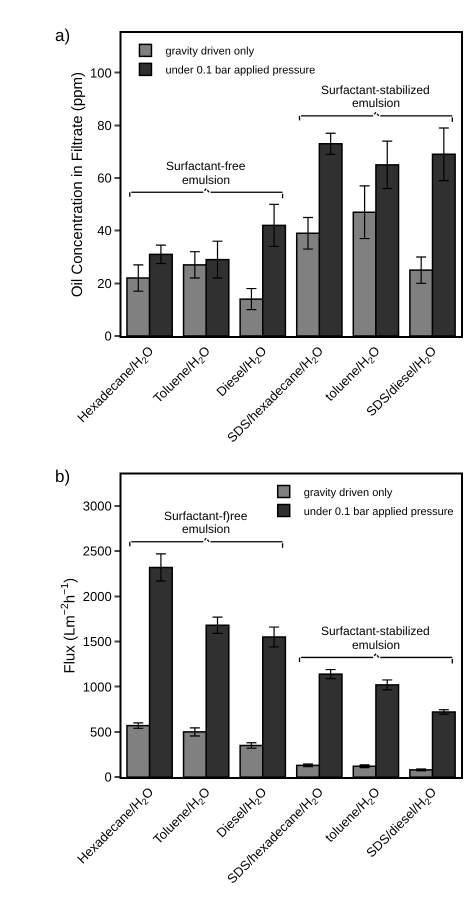 The image size is (473, 917). I want to click on chart-title: a), so click(62, 35).